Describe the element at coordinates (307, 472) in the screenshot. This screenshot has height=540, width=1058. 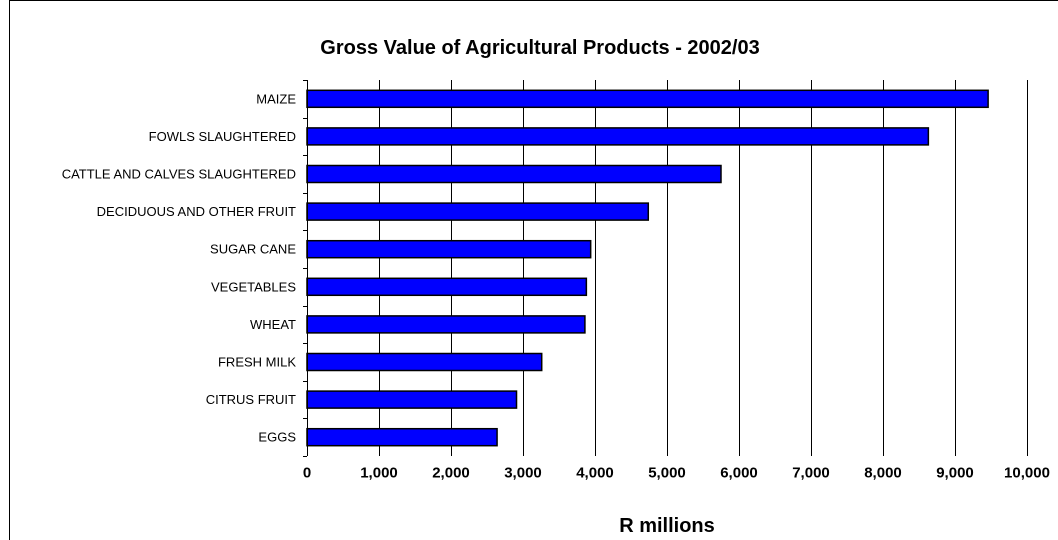
I see `x-tick-label: 0` at that location.